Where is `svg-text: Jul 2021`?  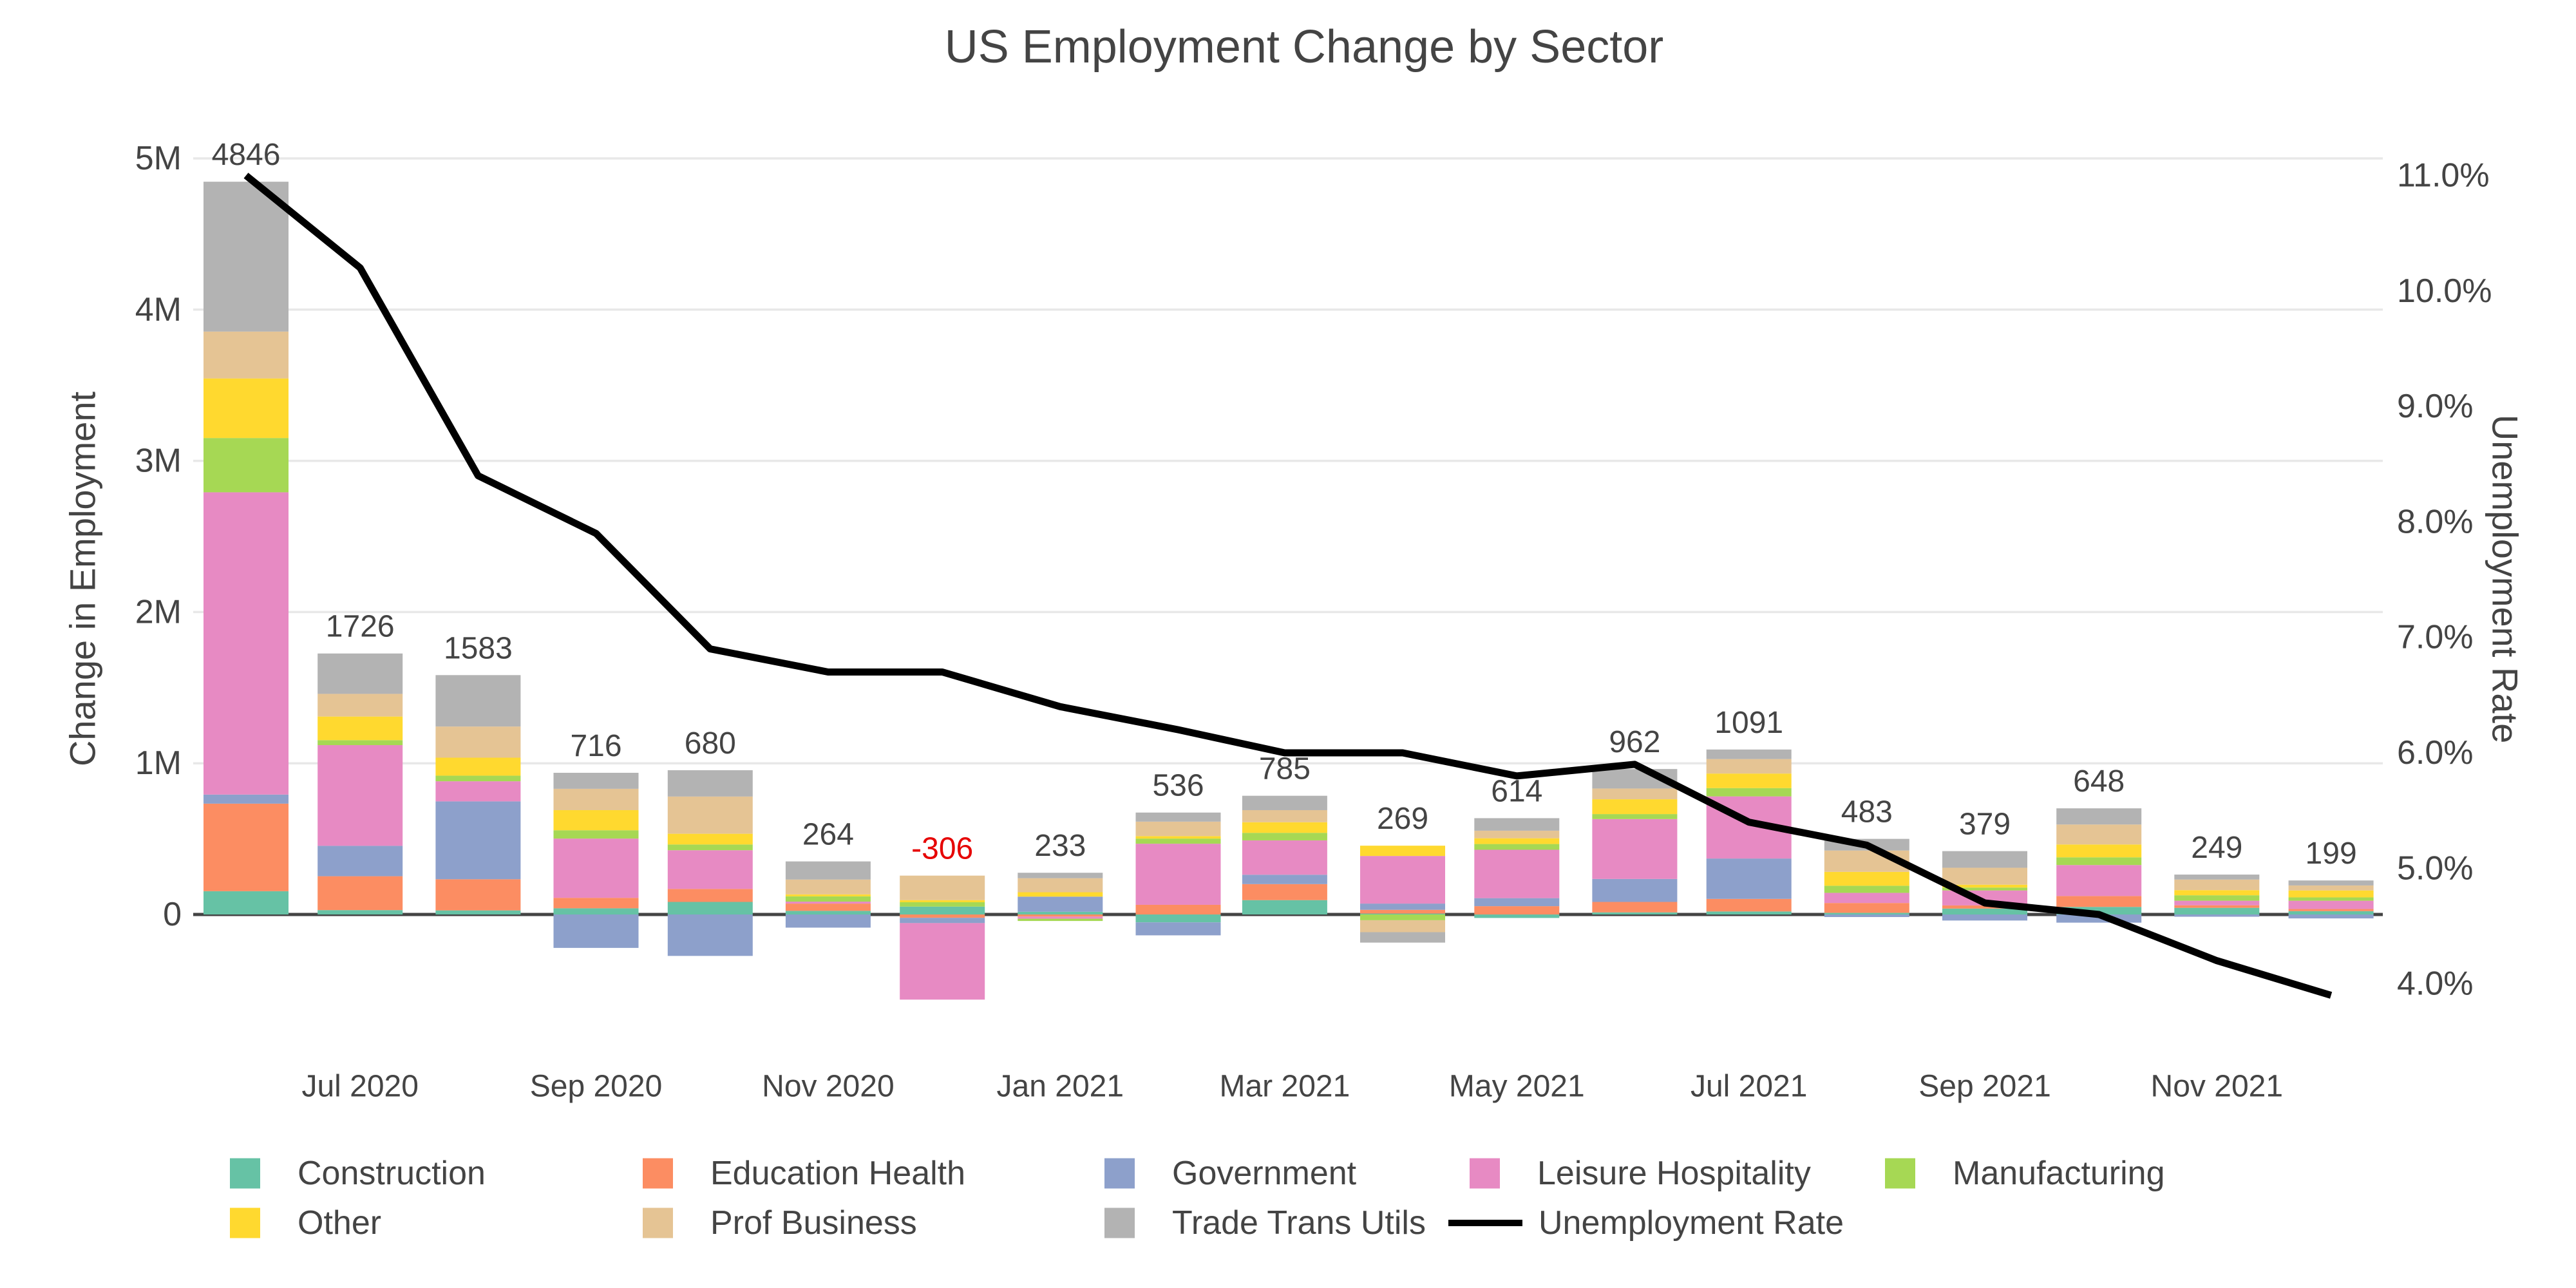 svg-text: Jul 2021 is located at coordinates (1748, 1087).